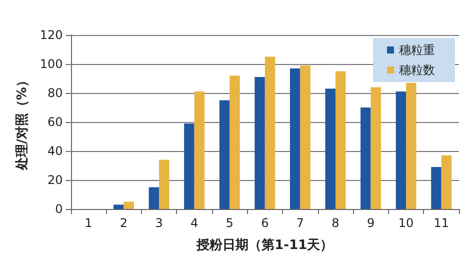  Describe the element at coordinates (59, 209) in the screenshot. I see `y-tick-label: 0` at that location.